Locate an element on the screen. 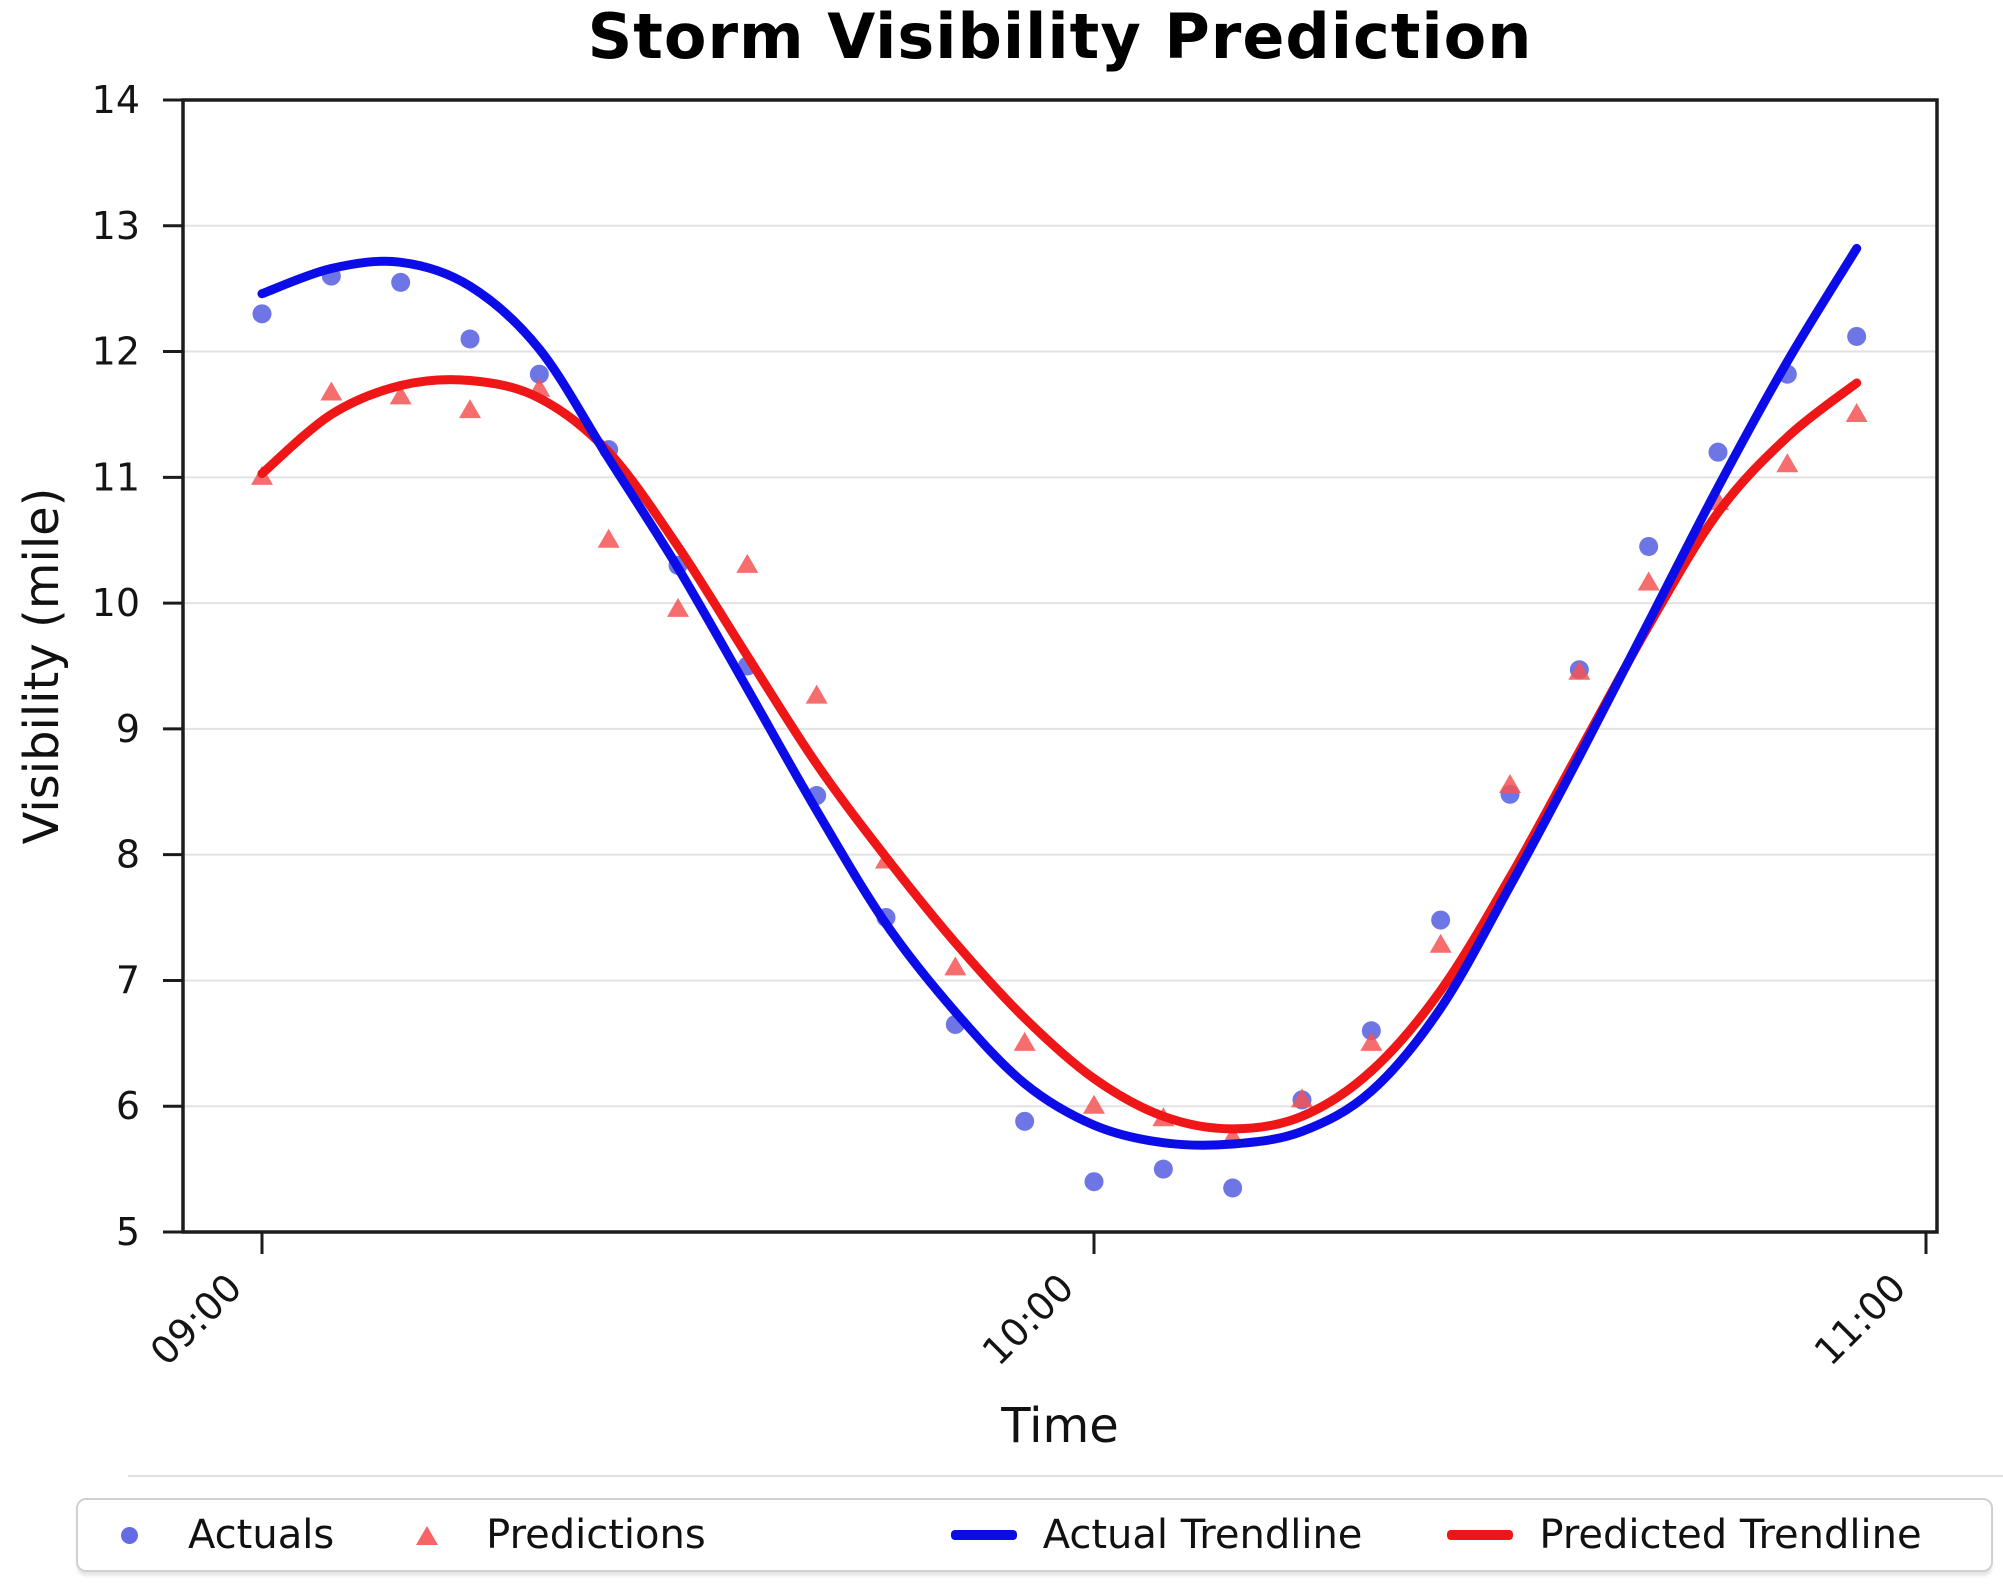  y-tick-label: 13 is located at coordinates (116, 226).